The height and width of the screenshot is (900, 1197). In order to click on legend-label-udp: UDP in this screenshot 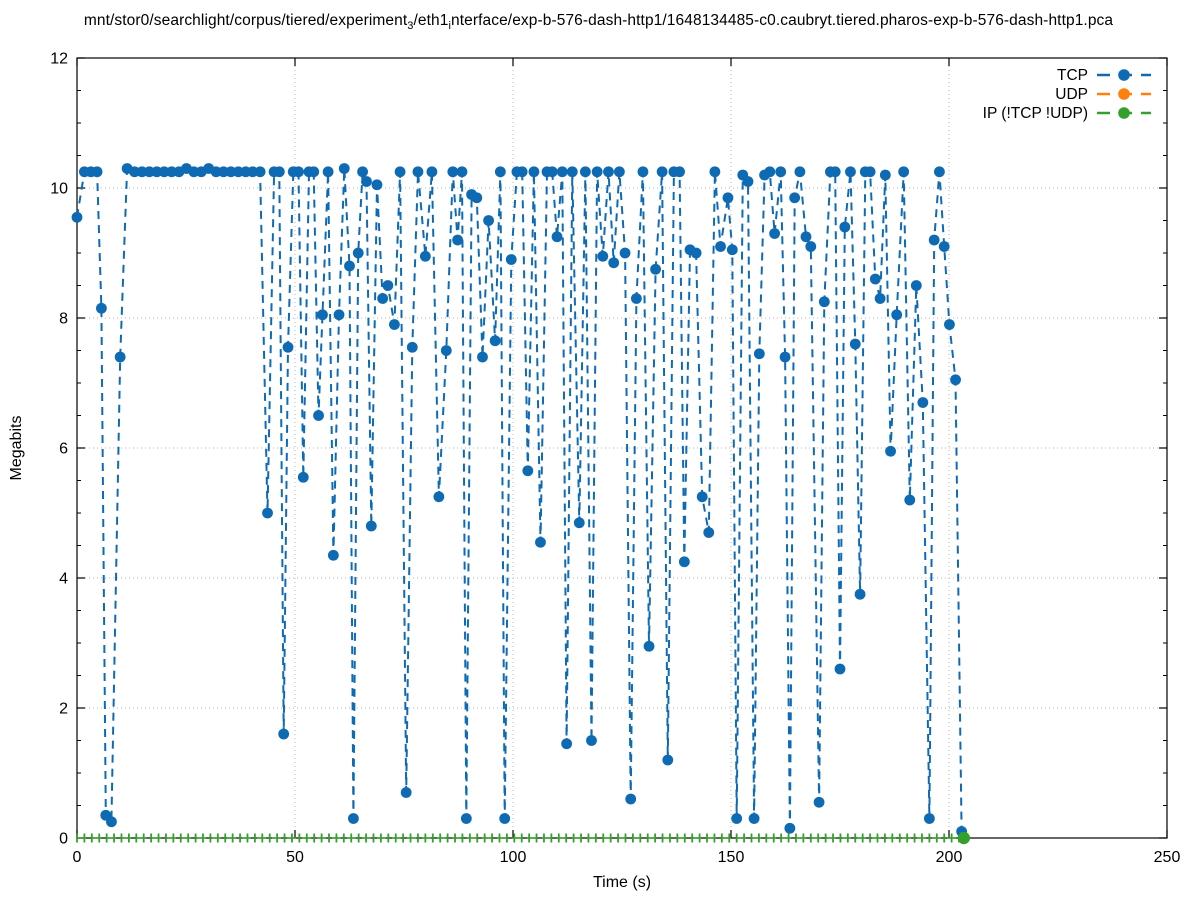, I will do `click(1071, 94)`.